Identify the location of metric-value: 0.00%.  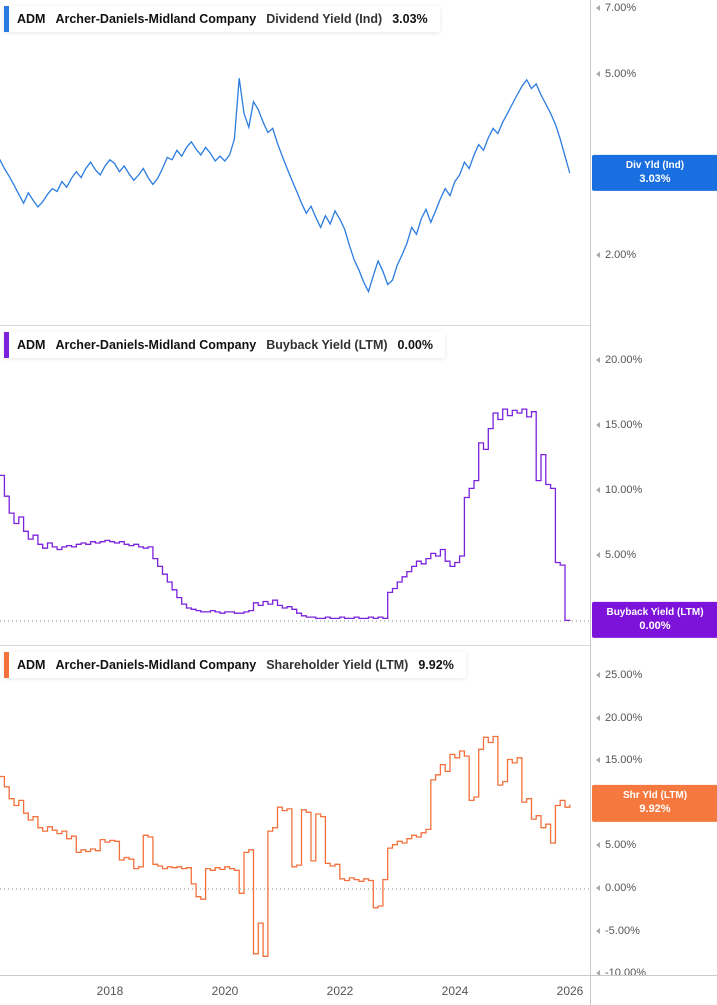
(415, 345).